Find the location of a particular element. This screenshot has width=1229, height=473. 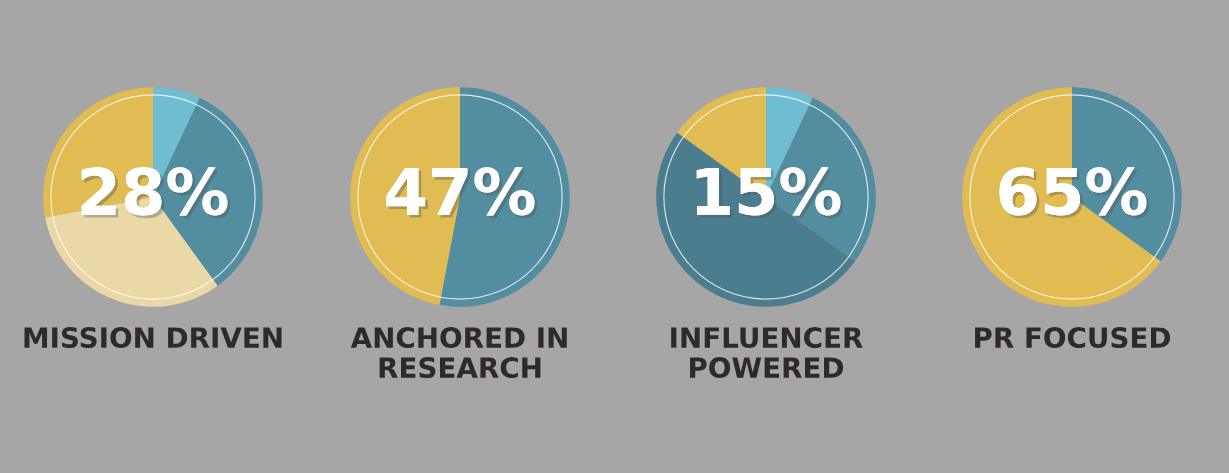

text: PR FOCUSED is located at coordinates (1073, 338).